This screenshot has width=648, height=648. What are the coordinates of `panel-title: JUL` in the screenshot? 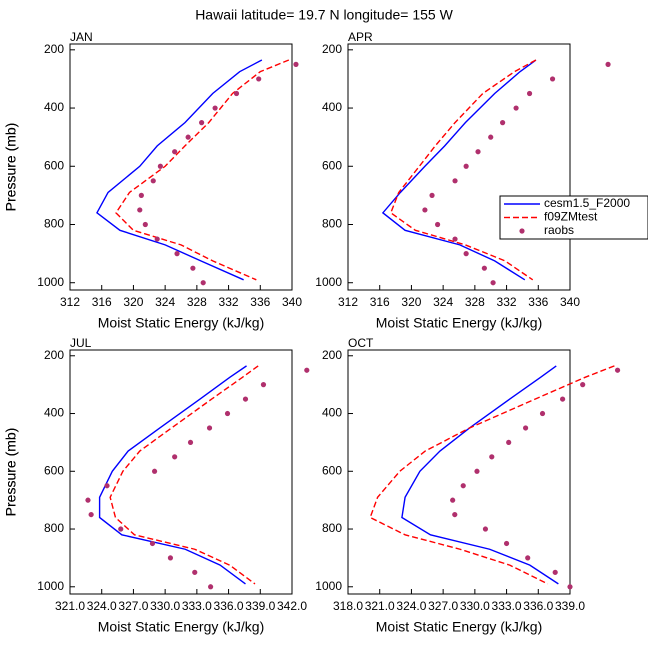 It's located at (81, 343).